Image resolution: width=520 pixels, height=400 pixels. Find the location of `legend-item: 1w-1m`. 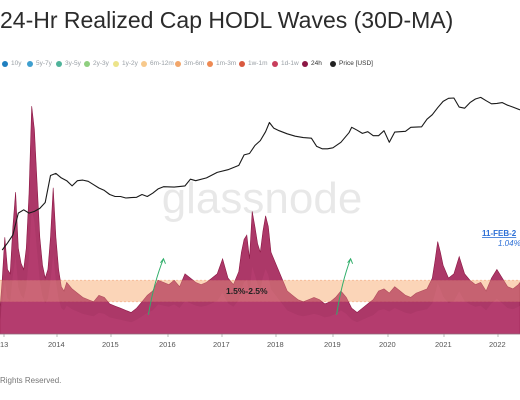

legend-item: 1w-1m is located at coordinates (253, 63).